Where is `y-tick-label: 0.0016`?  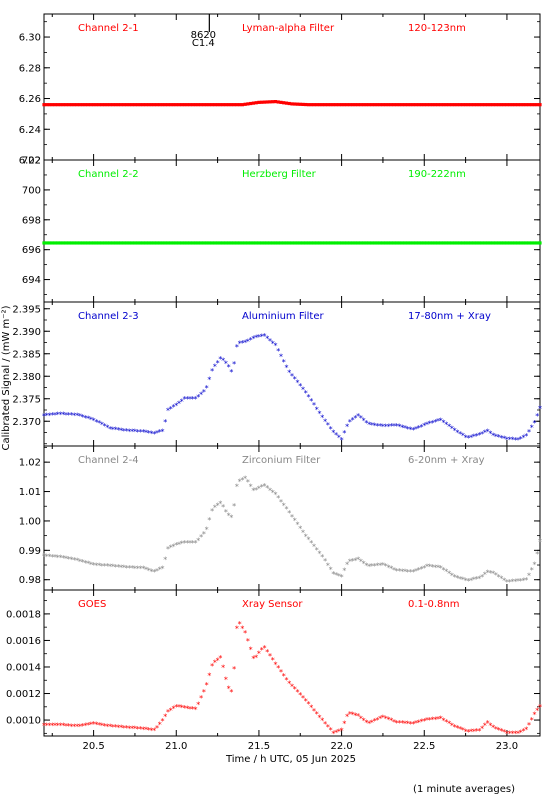
y-tick-label: 0.0016 is located at coordinates (23, 641).